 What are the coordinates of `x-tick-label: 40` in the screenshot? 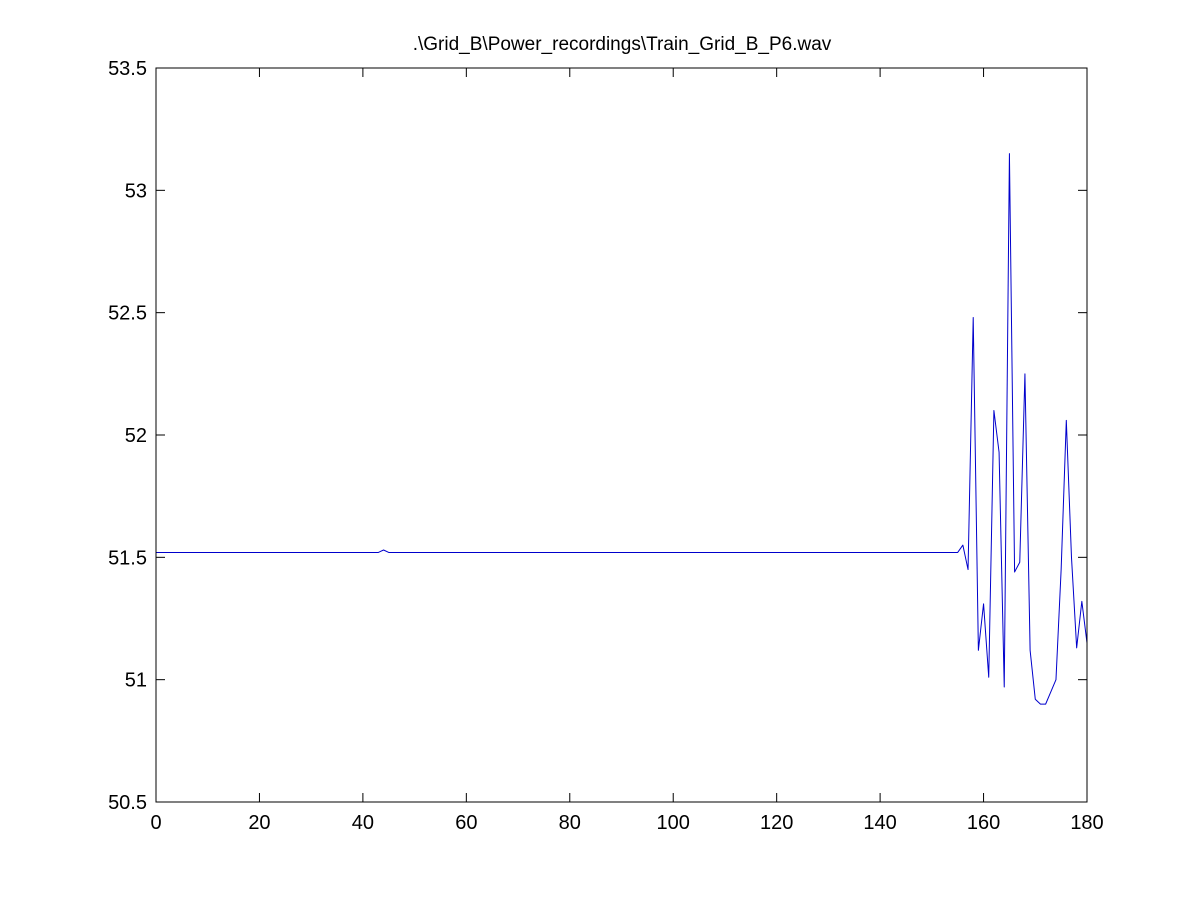 It's located at (363, 823).